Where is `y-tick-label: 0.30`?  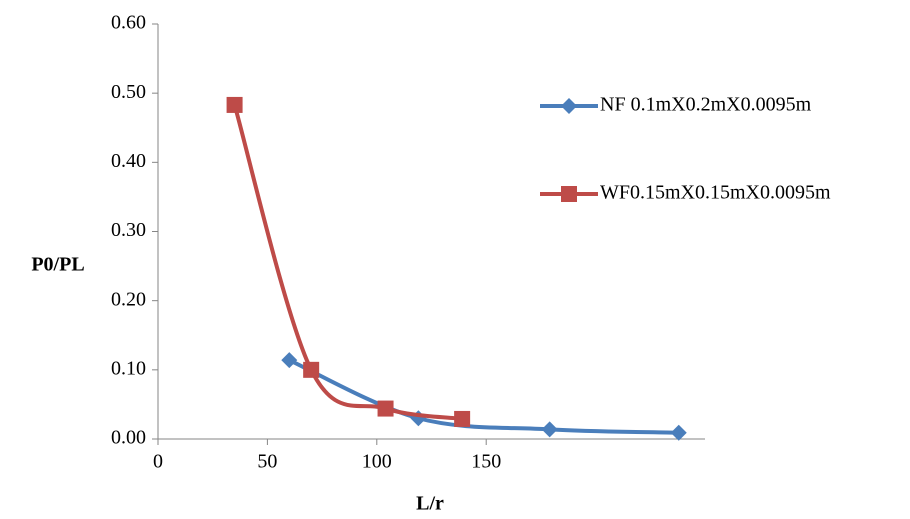 y-tick-label: 0.30 is located at coordinates (128, 230).